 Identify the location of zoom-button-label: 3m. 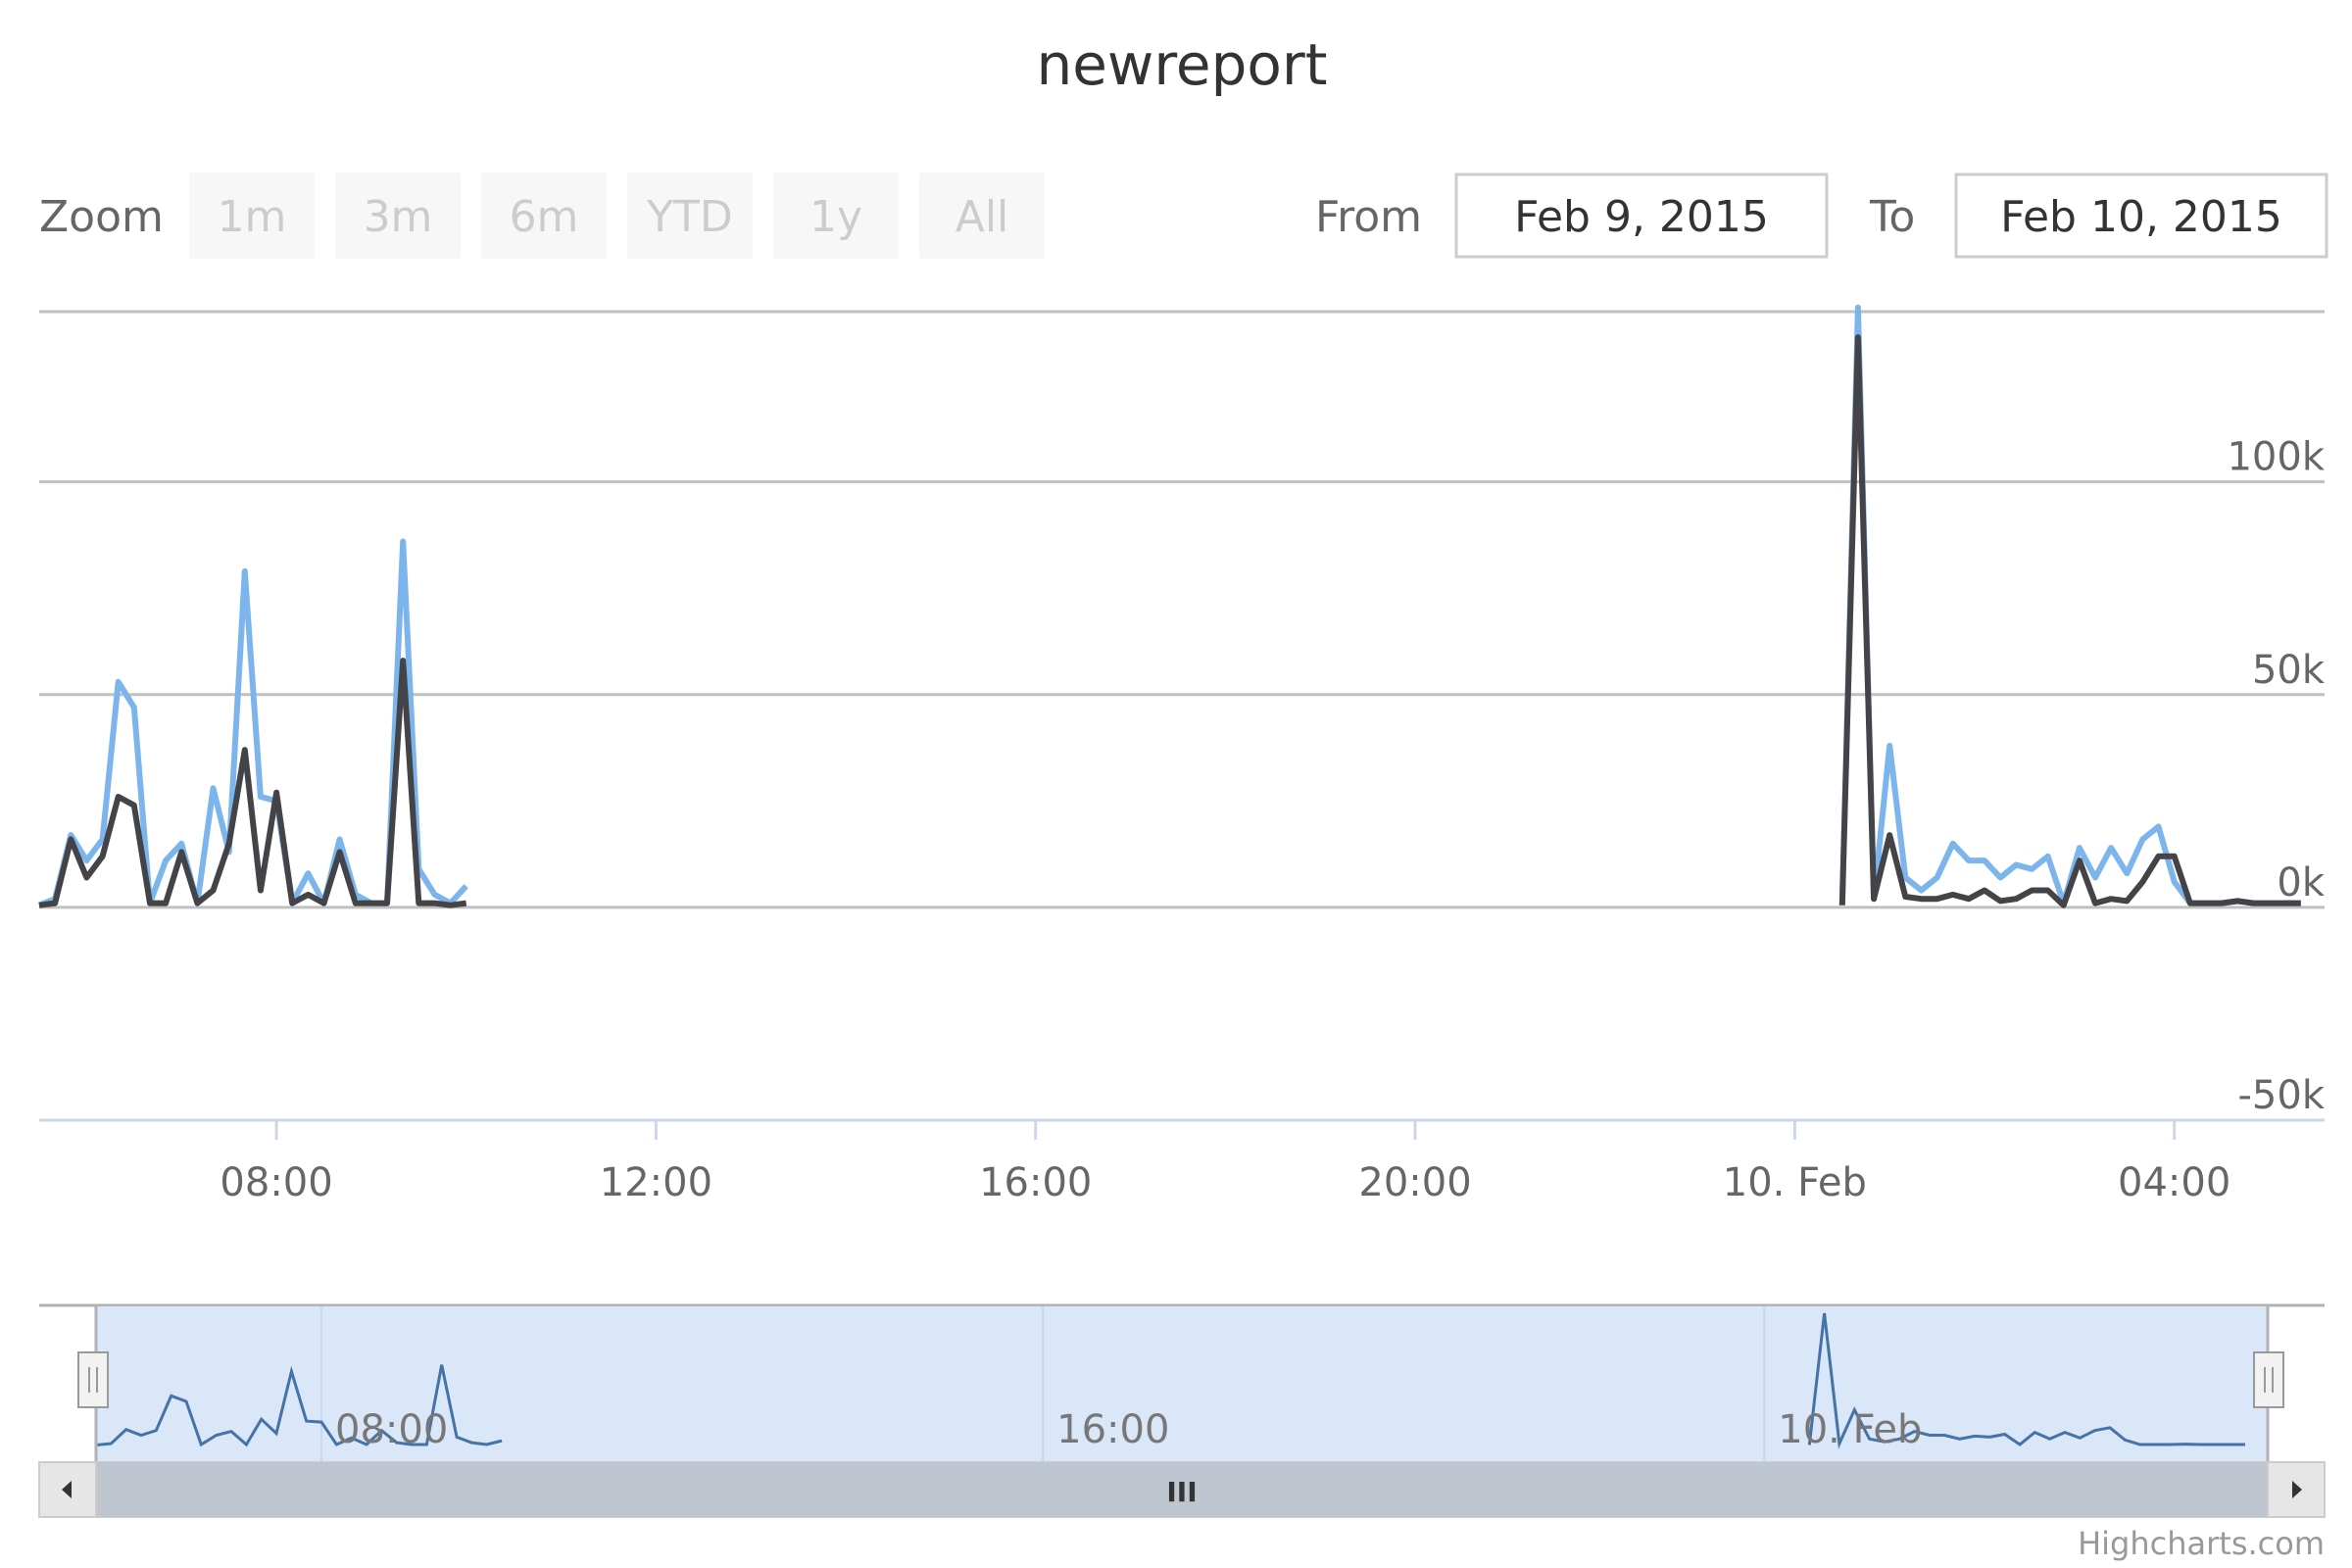
(398, 217).